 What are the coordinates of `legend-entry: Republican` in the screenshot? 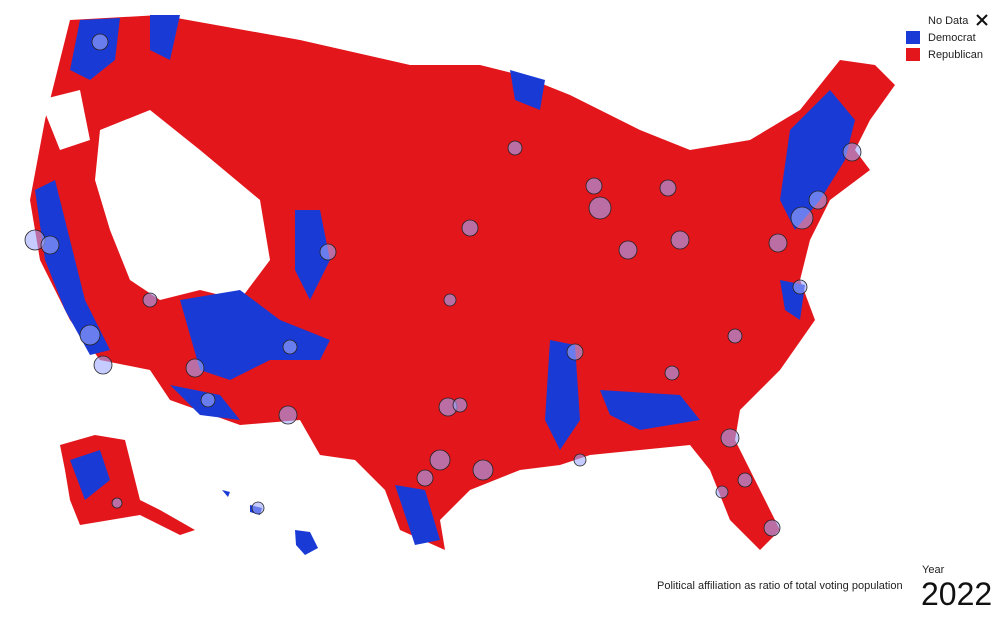 It's located at (944, 54).